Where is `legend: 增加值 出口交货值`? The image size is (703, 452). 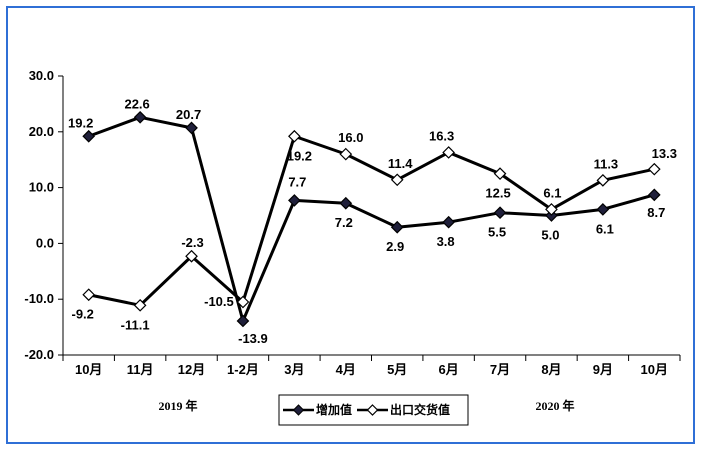
legend: 增加值 出口交货值 is located at coordinates (373, 410).